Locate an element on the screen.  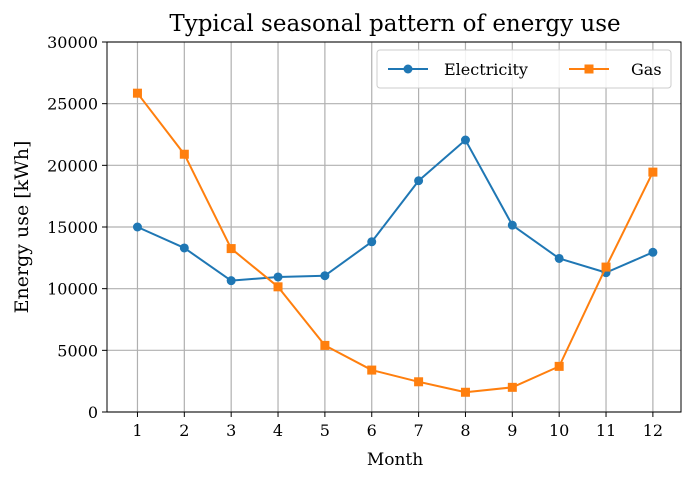
x-tick-label: 7 is located at coordinates (419, 430).